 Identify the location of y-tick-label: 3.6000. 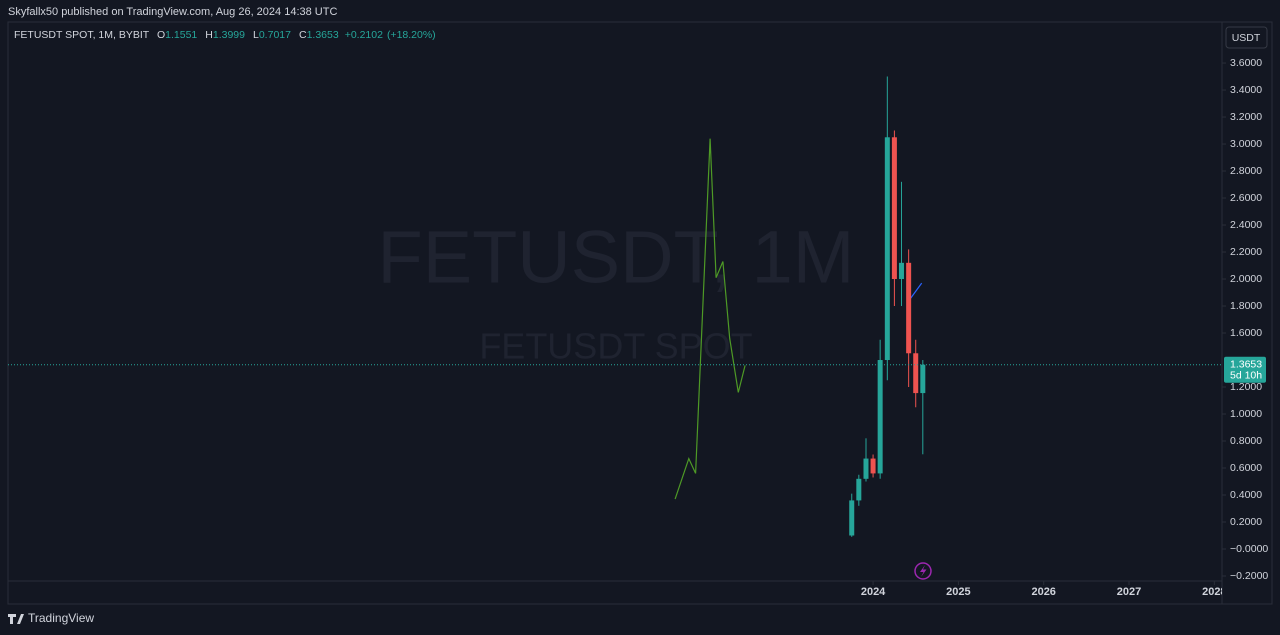
(1246, 63).